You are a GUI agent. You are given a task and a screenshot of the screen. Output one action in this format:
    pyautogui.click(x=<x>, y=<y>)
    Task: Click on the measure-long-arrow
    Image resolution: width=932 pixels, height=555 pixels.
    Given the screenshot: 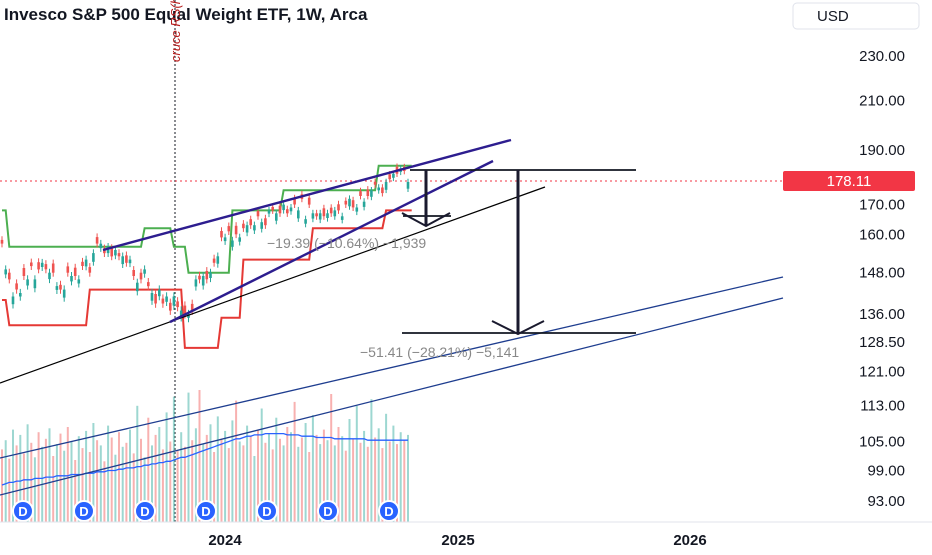 What is the action you would take?
    pyautogui.click(x=518, y=253)
    